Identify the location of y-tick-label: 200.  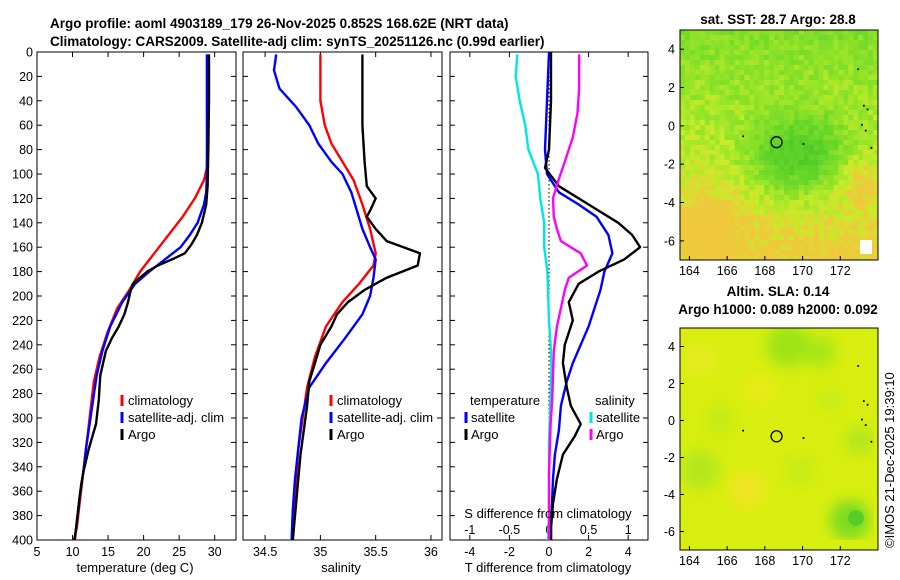
(22, 297).